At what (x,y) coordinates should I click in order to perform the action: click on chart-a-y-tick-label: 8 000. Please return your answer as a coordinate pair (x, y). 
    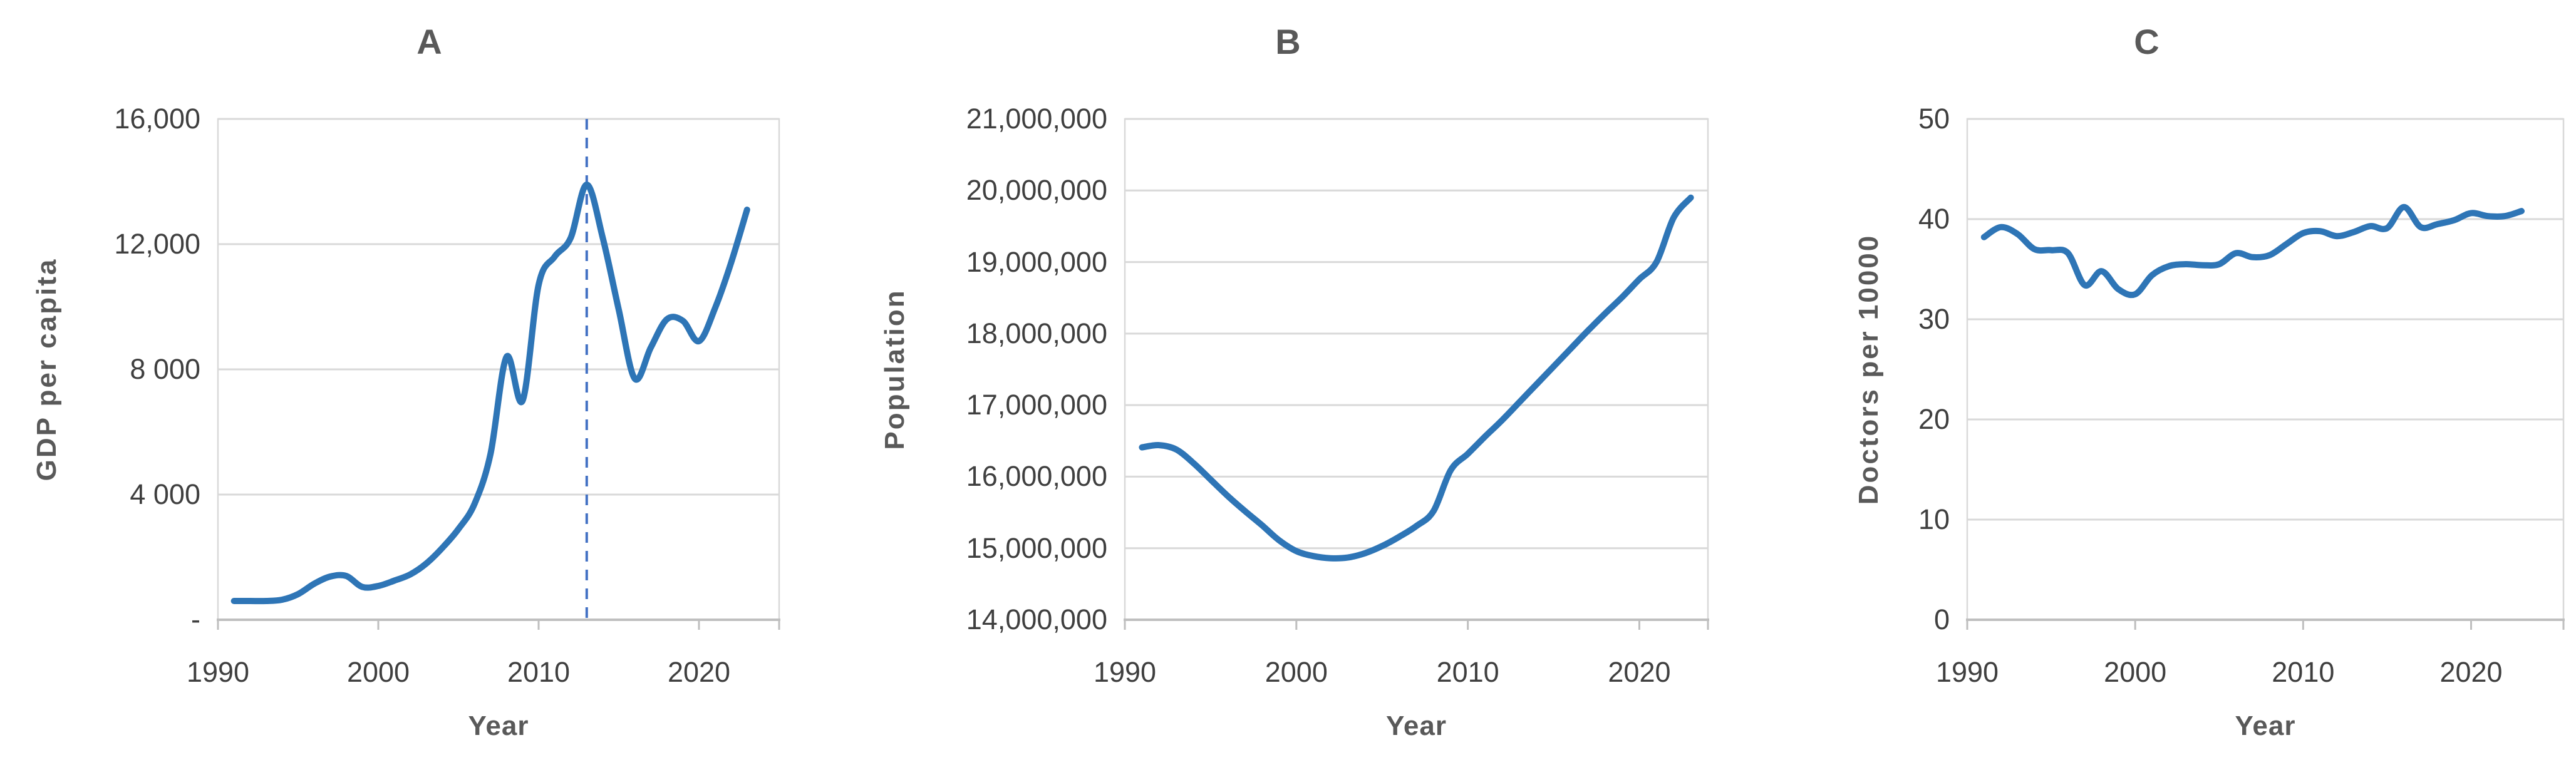
    Looking at the image, I should click on (165, 369).